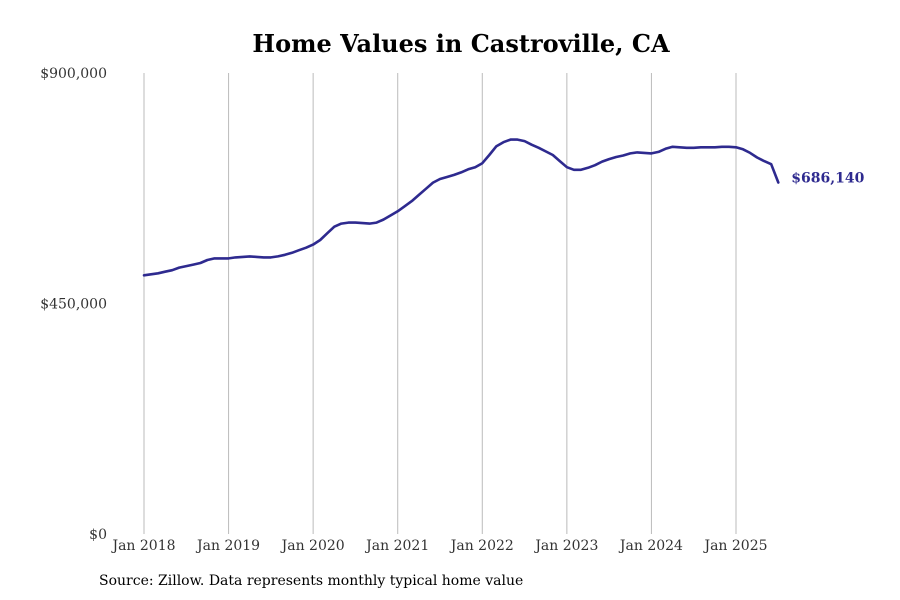 The width and height of the screenshot is (900, 600). What do you see at coordinates (98, 535) in the screenshot?
I see `y-tick-label: $0` at bounding box center [98, 535].